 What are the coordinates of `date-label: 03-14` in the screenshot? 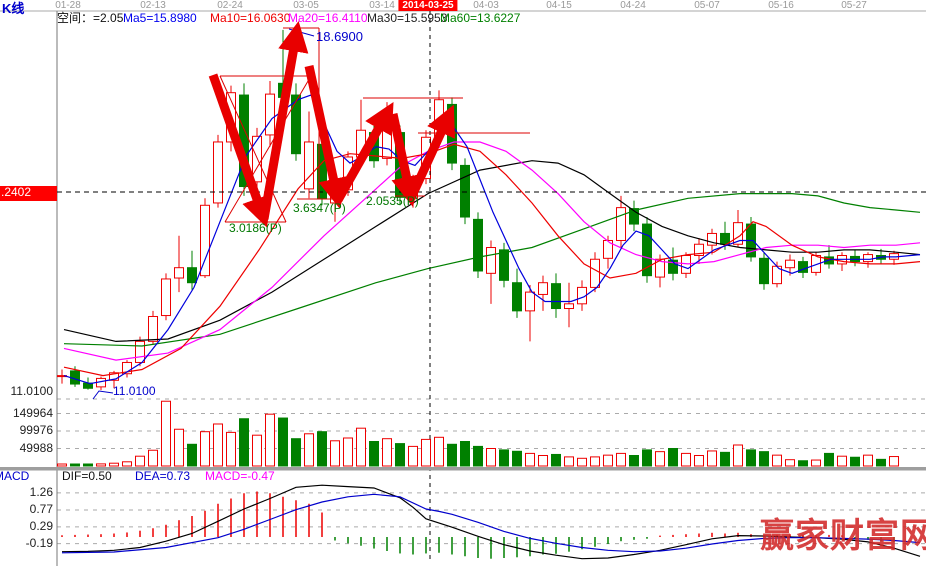 It's located at (382, 5).